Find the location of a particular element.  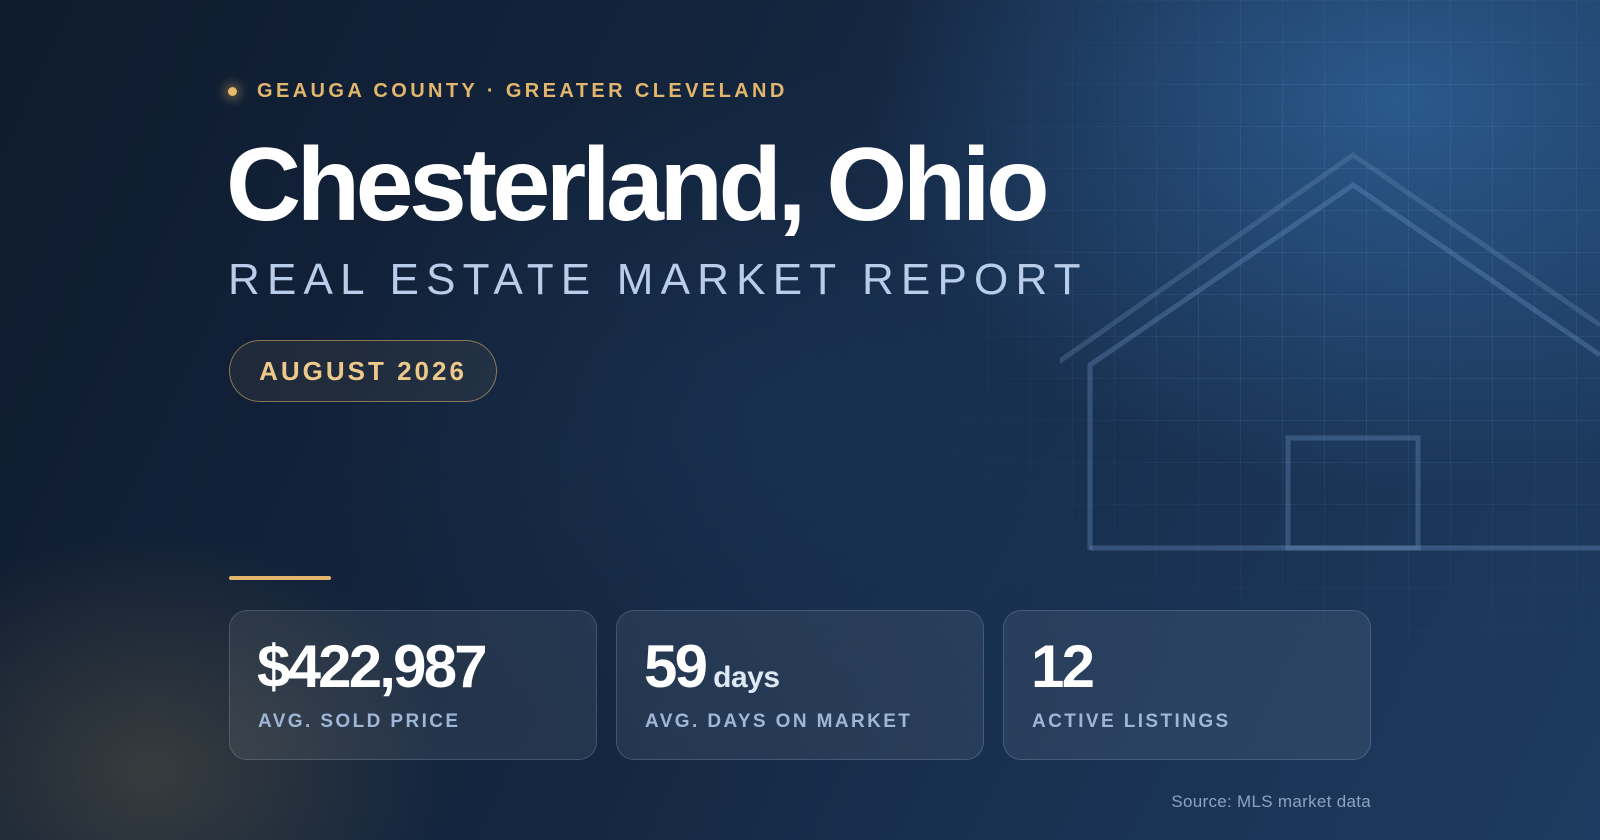

report-date-badge: AUGUST 2026 is located at coordinates (363, 371).